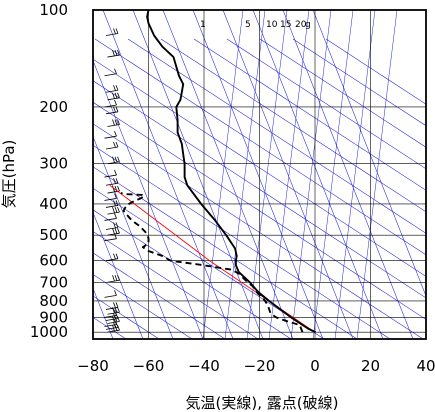 This screenshot has width=435, height=412. Describe the element at coordinates (255, 25) in the screenshot. I see `mixing-ratio-labels: 1 5 10 15 20g` at that location.